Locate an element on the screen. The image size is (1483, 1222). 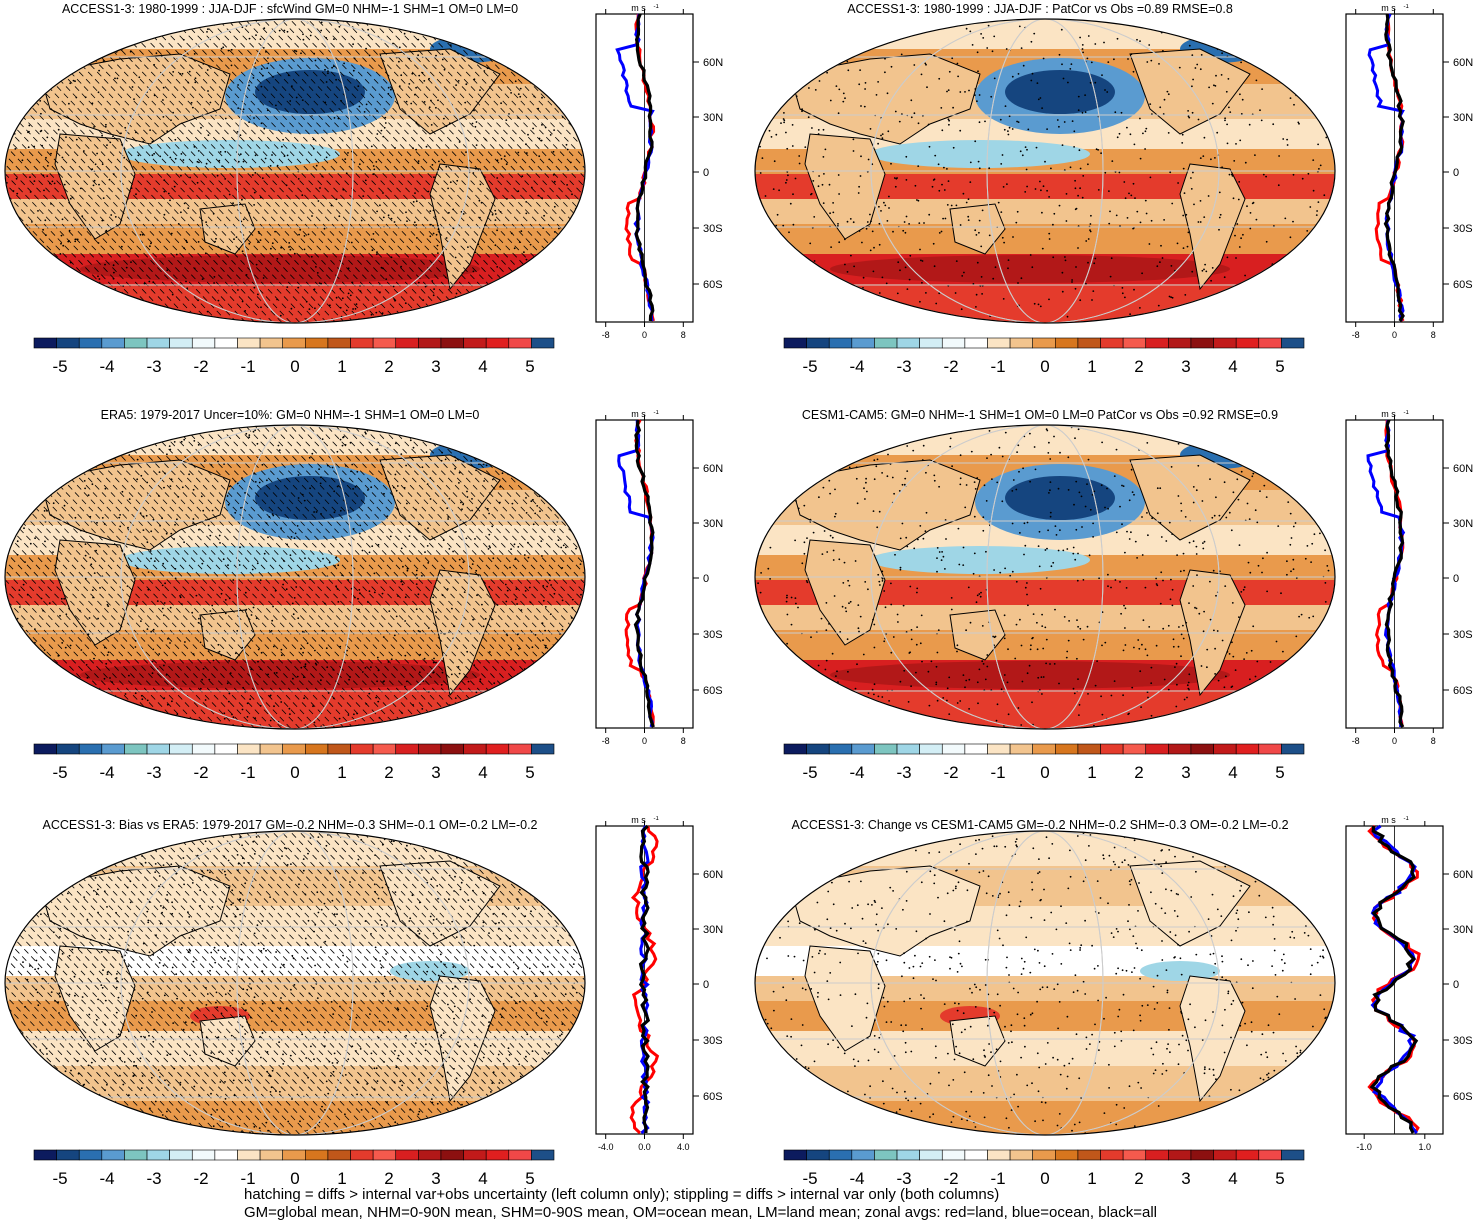
colorbar-label: 5 is located at coordinates (529, 772).